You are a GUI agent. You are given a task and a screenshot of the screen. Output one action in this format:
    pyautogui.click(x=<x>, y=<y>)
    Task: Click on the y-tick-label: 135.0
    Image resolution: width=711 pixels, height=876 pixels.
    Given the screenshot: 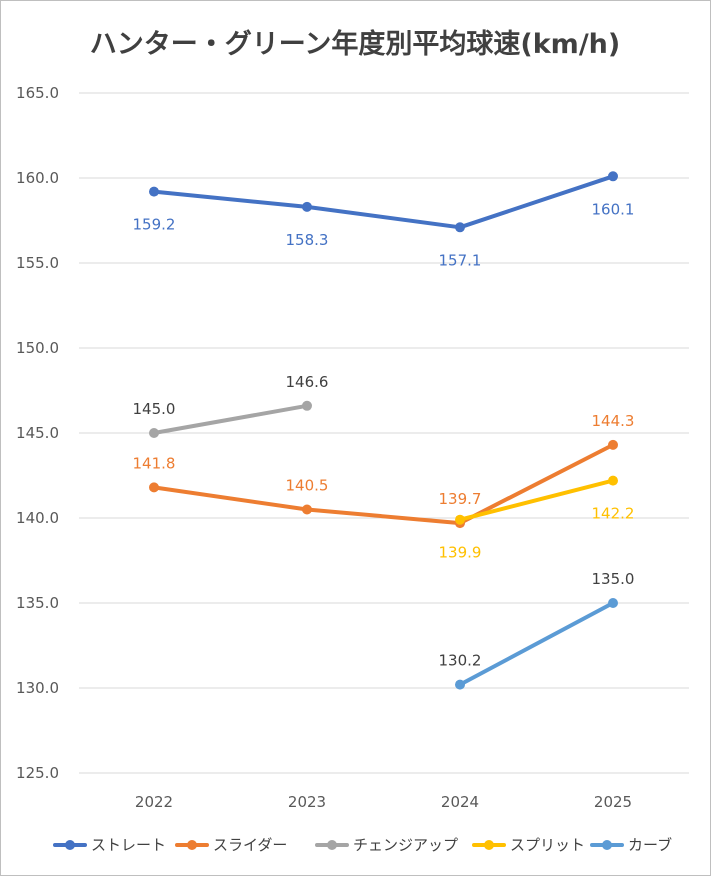 What is the action you would take?
    pyautogui.click(x=37, y=603)
    